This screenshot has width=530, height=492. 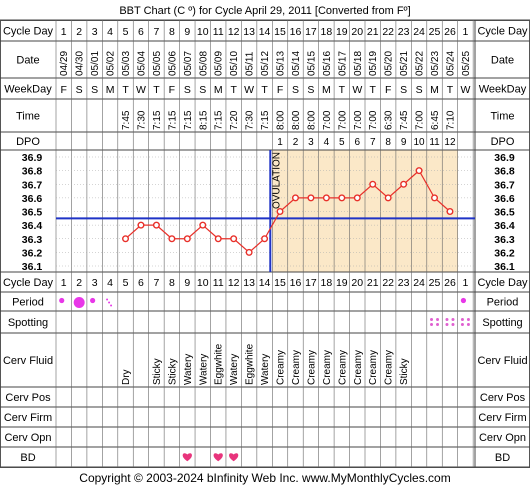 What do you see at coordinates (502, 61) in the screenshot?
I see `row-label-right: Date` at bounding box center [502, 61].